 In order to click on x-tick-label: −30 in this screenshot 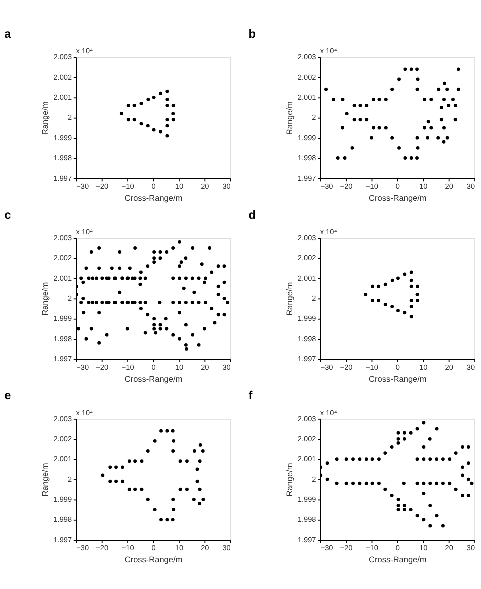, I will do `click(327, 187)`.